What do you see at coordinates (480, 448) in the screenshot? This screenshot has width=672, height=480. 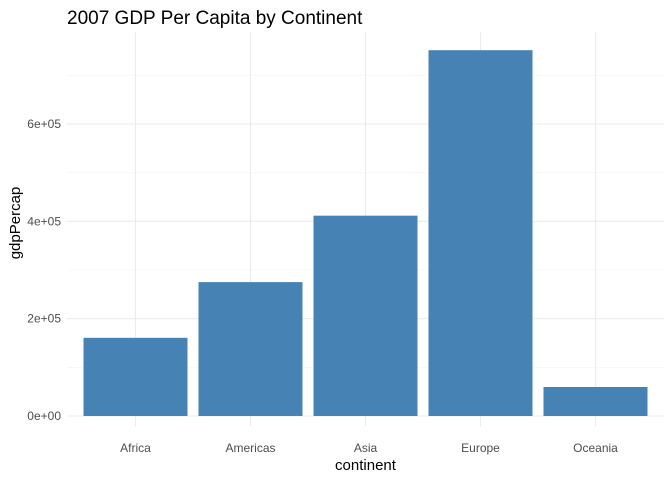 I see `x-tick-label: Europe` at bounding box center [480, 448].